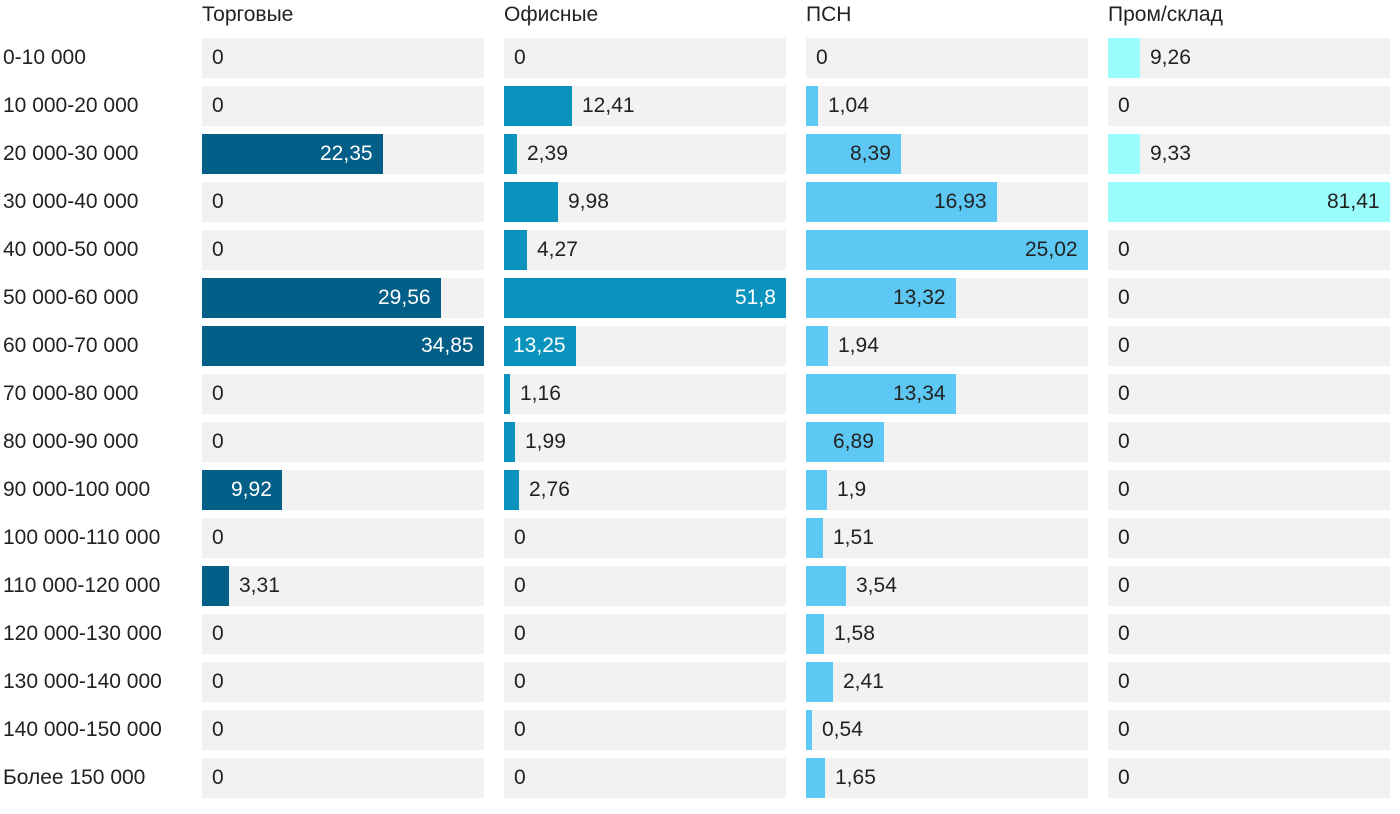 The width and height of the screenshot is (1400, 814). Describe the element at coordinates (251, 489) in the screenshot. I see `data-label: 9,92` at that location.